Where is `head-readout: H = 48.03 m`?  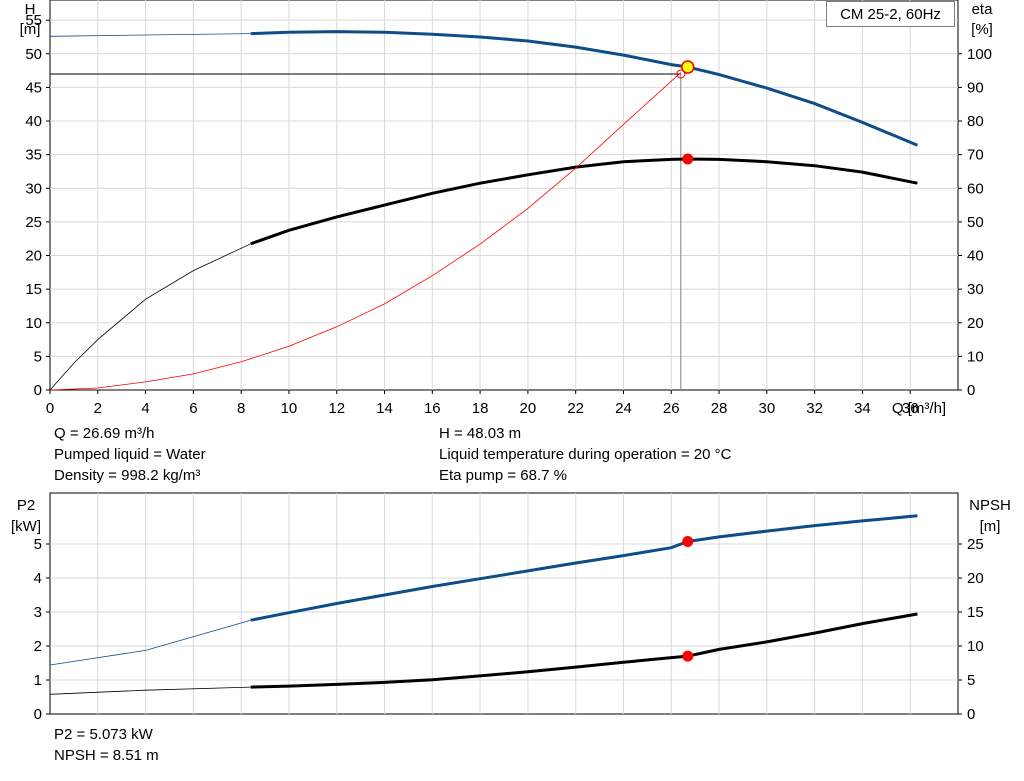 head-readout: H = 48.03 m is located at coordinates (480, 433).